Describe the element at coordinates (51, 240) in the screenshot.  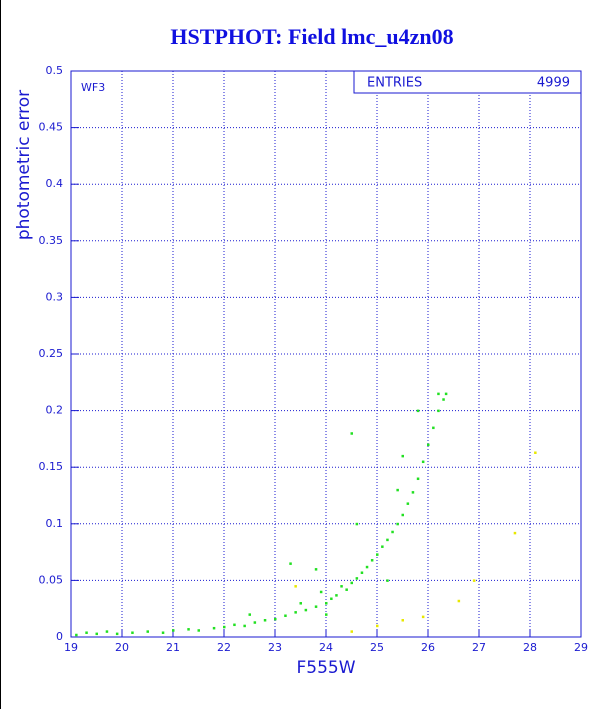
I see `y-tick-label: 0.35` at that location.